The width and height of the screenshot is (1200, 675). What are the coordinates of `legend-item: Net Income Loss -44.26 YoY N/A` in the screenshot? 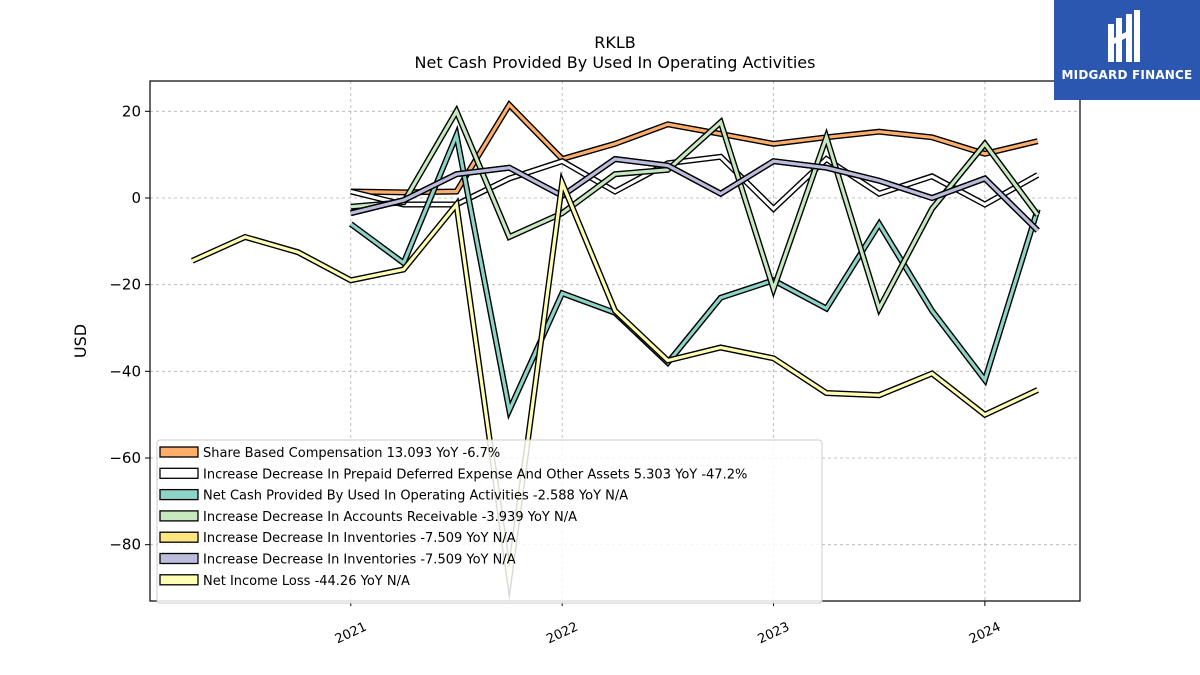 It's located at (284, 581).